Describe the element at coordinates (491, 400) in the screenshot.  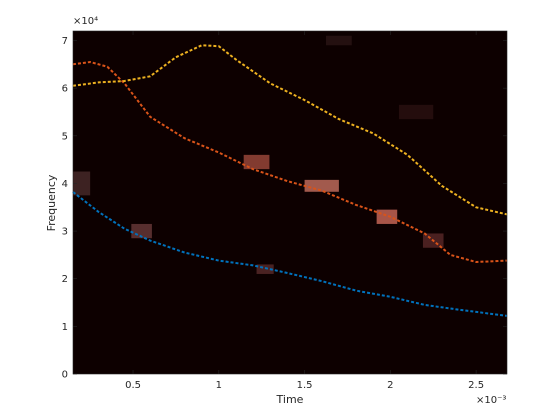
I see `x-exponent-label: ×10⁻³` at that location.